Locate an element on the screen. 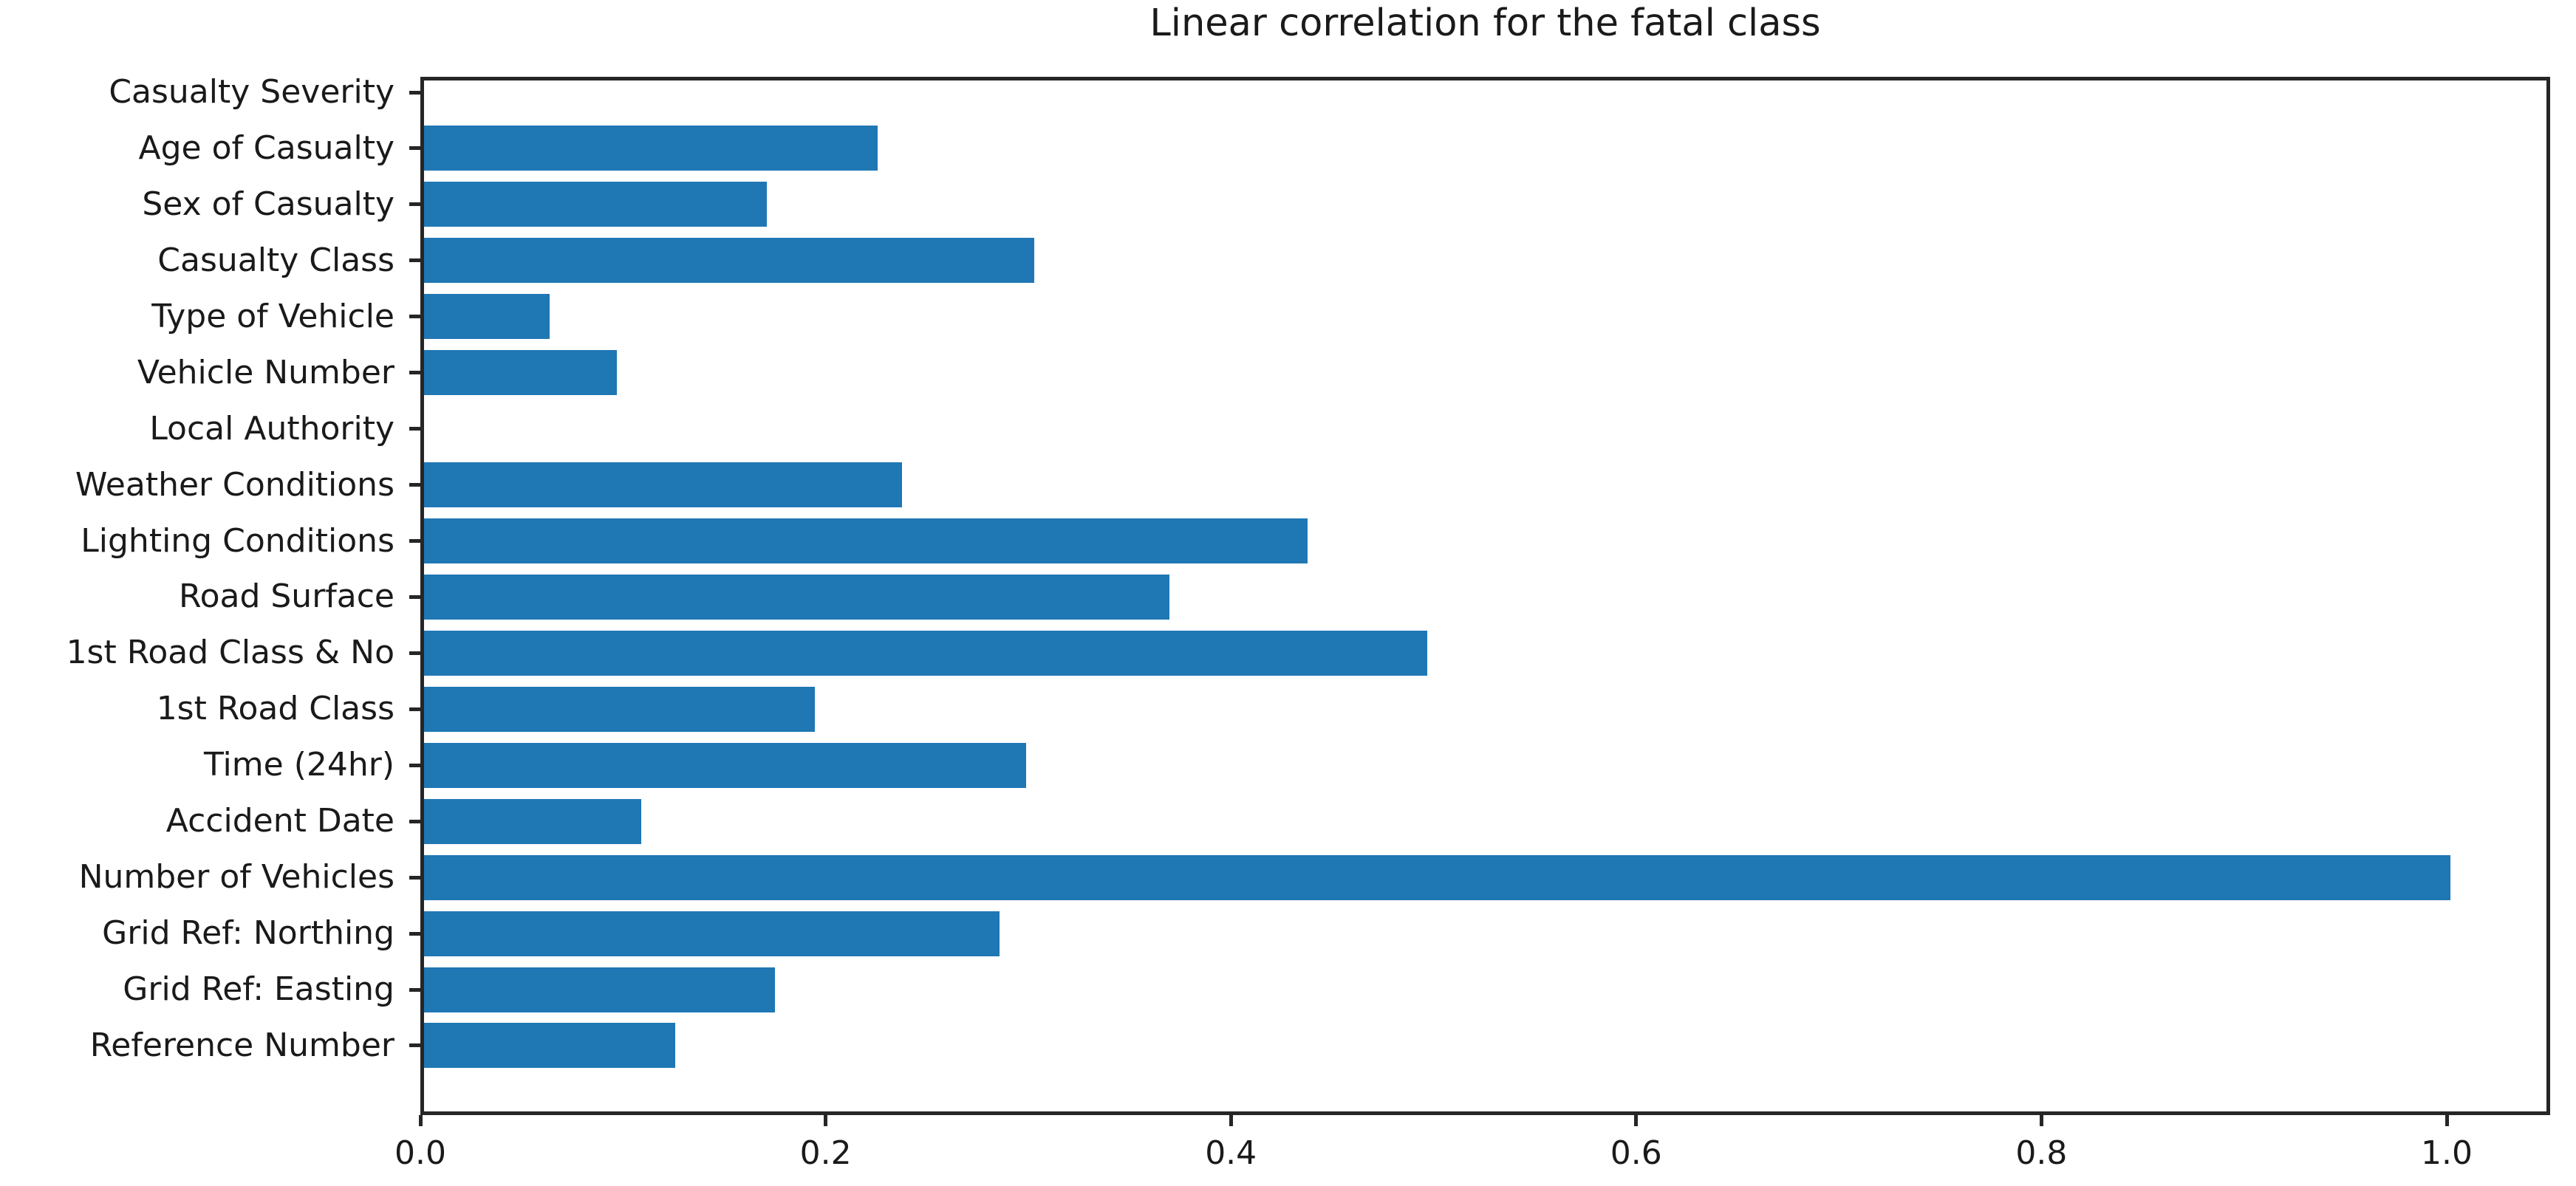 This screenshot has height=1186, width=2576. y-label-reference-number: Reference Number is located at coordinates (241, 1045).